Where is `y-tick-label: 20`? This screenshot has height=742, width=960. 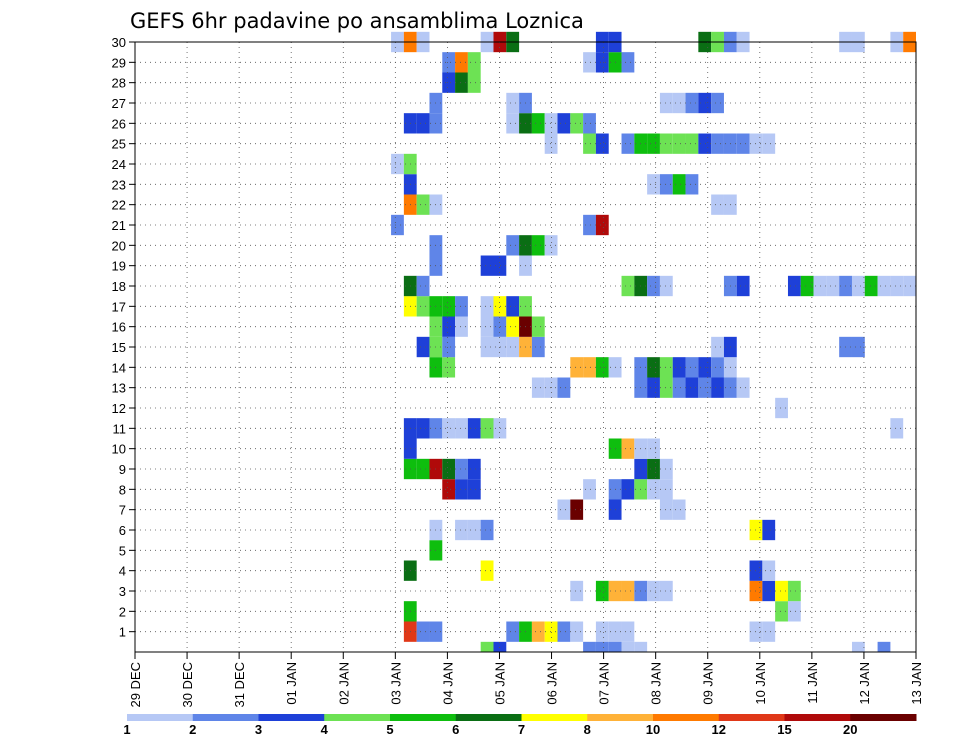 y-tick-label: 20 is located at coordinates (119, 245).